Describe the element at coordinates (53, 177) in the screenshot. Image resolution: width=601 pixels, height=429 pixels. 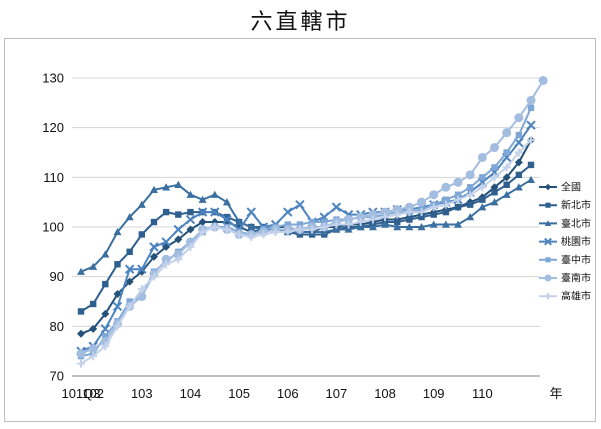
I see `y-tick-label: 110` at that location.